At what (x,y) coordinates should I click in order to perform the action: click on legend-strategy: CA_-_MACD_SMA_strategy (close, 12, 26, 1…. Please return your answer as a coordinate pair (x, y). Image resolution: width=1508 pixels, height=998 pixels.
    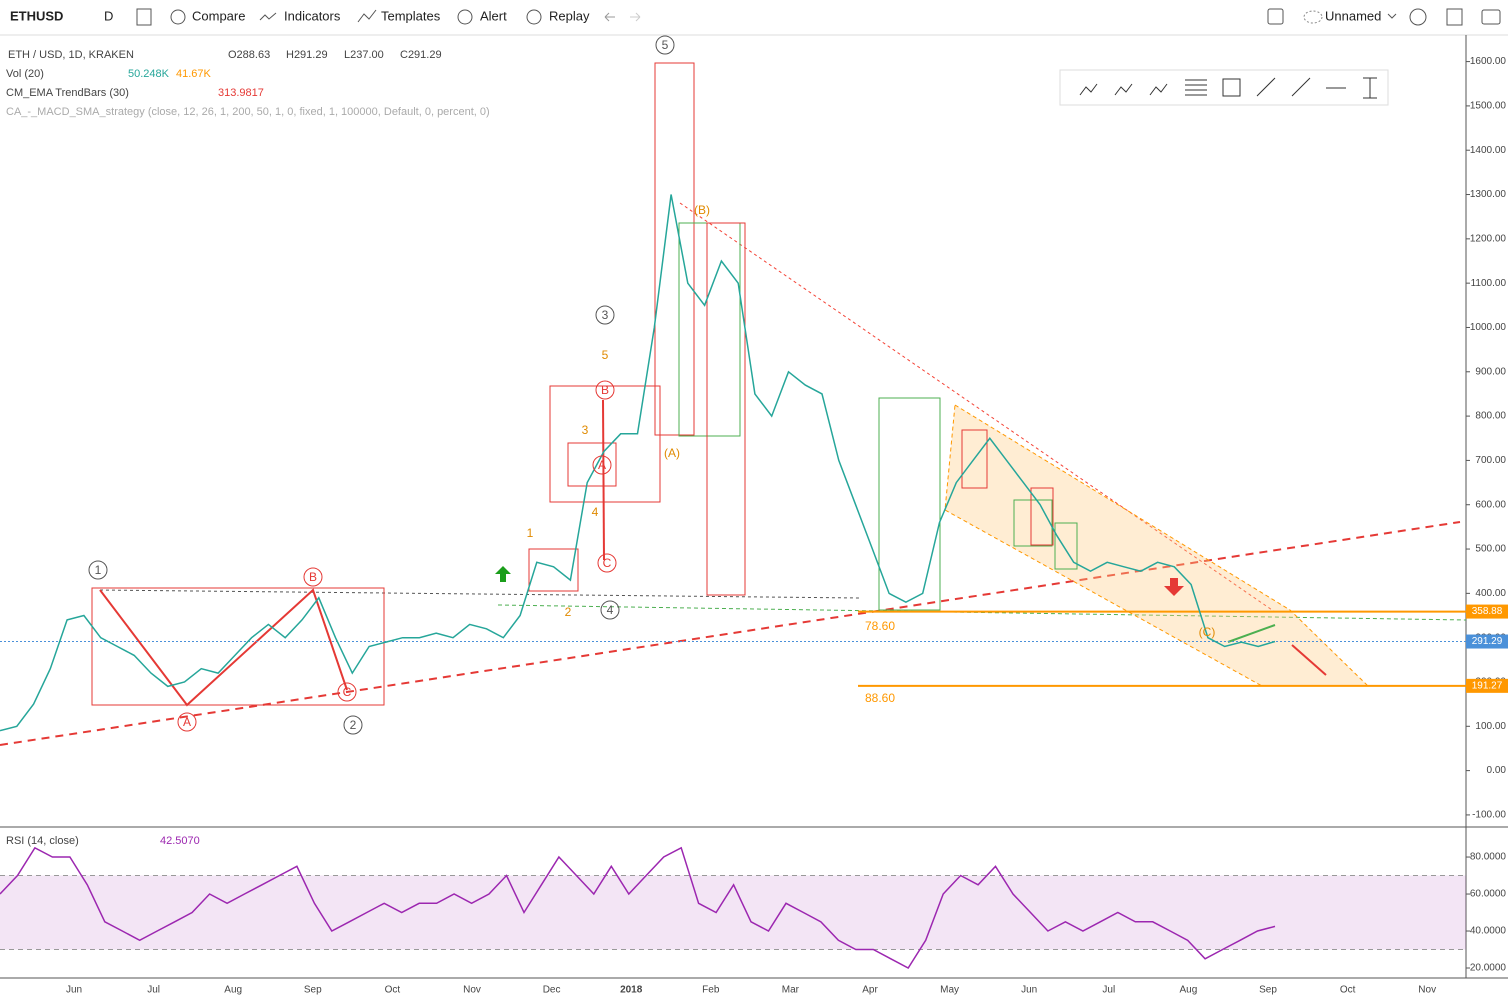
    Looking at the image, I should click on (248, 112).